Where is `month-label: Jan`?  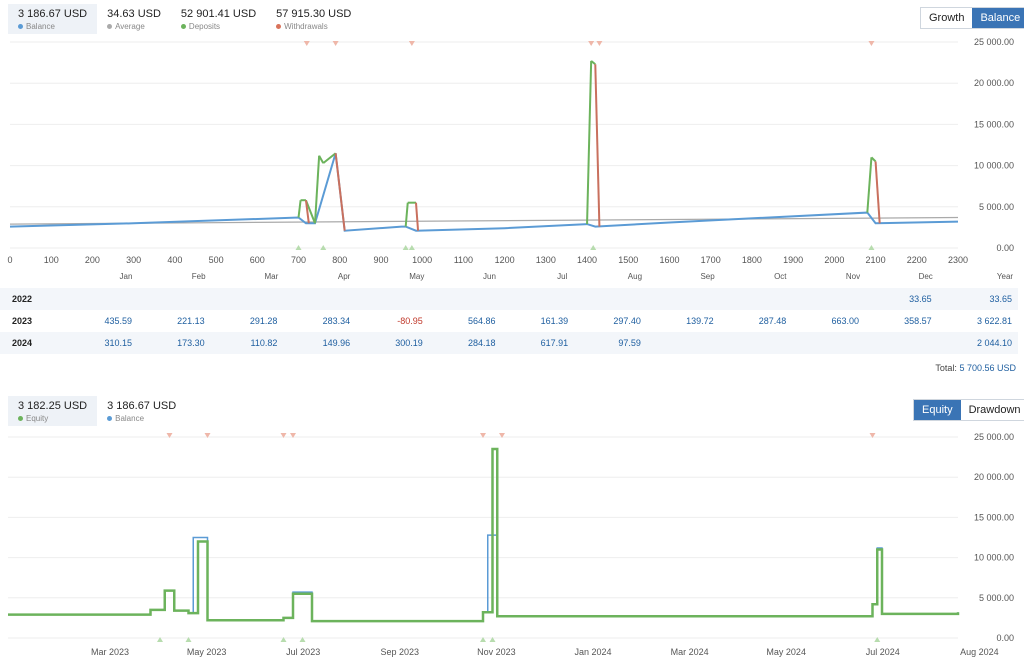
month-label: Jan is located at coordinates (126, 276).